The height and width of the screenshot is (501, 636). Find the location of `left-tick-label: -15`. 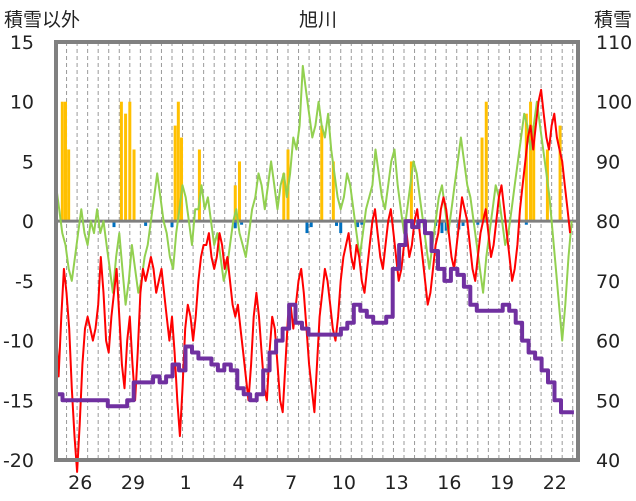

left-tick-label: -15 is located at coordinates (18, 401).